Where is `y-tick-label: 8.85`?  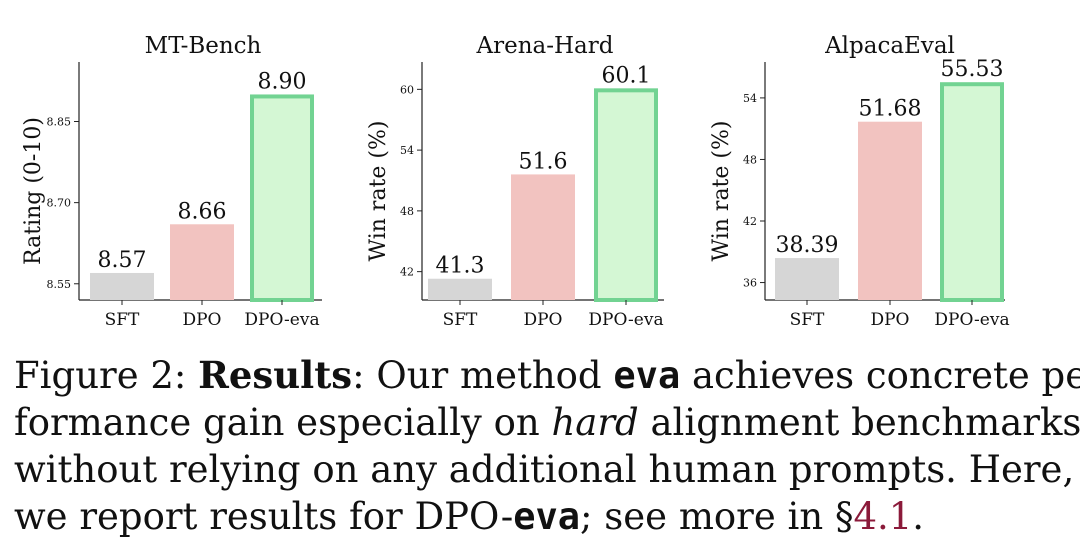 y-tick-label: 8.85 is located at coordinates (59, 122).